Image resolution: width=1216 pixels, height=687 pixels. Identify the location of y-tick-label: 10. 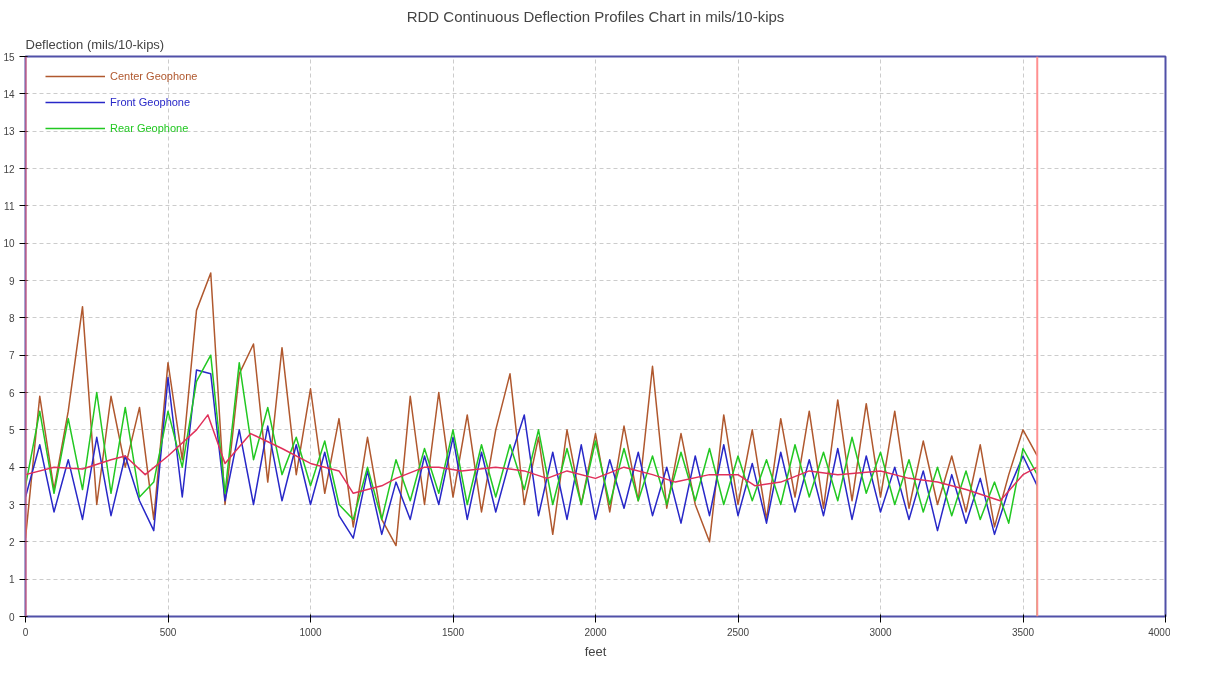
(9, 244).